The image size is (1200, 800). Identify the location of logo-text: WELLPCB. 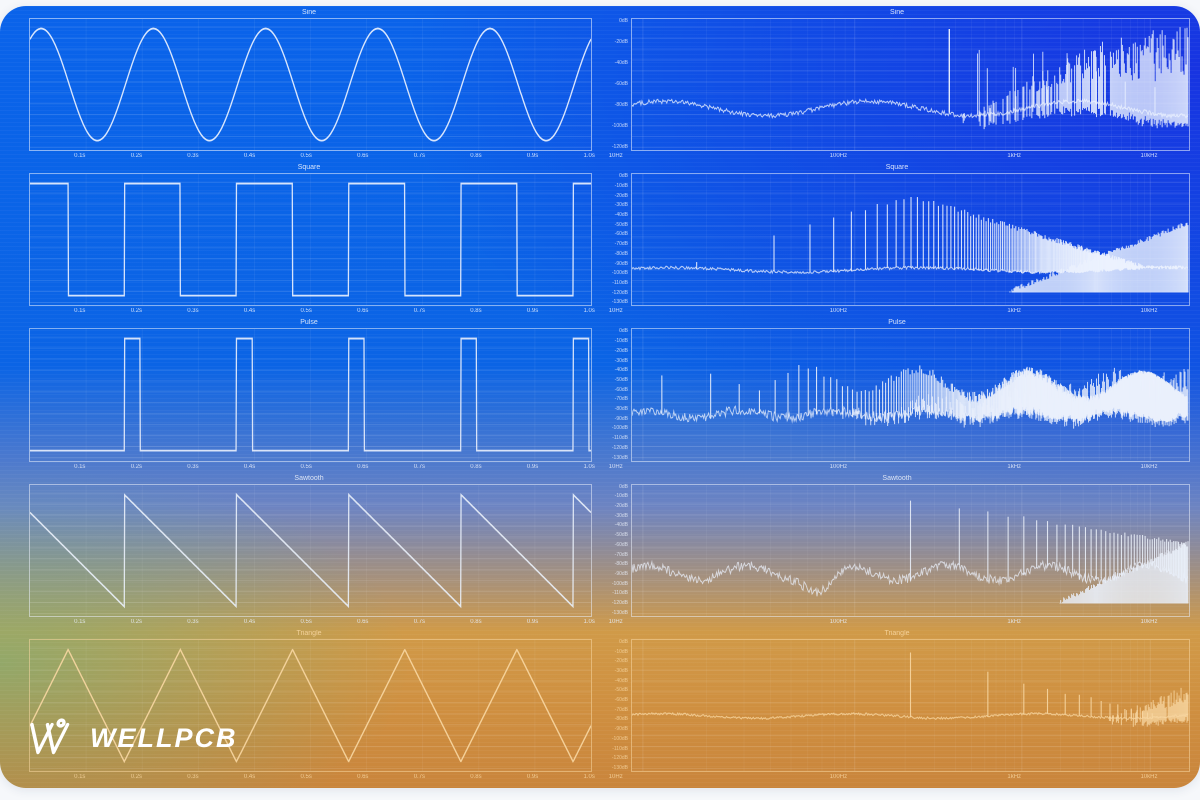
(164, 737).